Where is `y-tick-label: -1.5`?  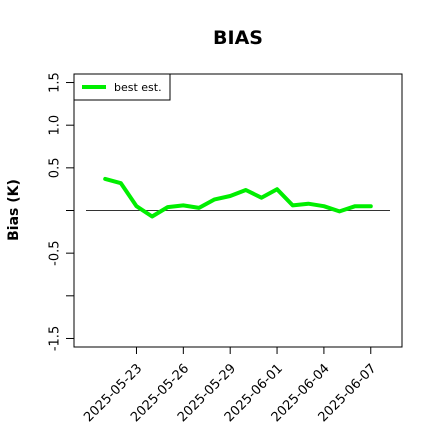
y-tick-label: -1.5 is located at coordinates (55, 338).